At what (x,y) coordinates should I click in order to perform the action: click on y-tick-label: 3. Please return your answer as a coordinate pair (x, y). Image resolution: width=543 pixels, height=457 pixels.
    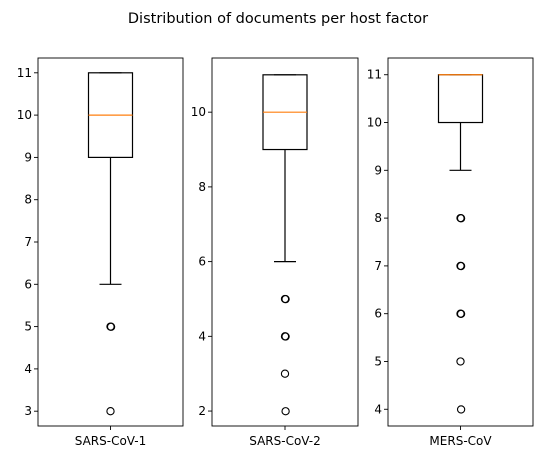
    Looking at the image, I should click on (28, 411).